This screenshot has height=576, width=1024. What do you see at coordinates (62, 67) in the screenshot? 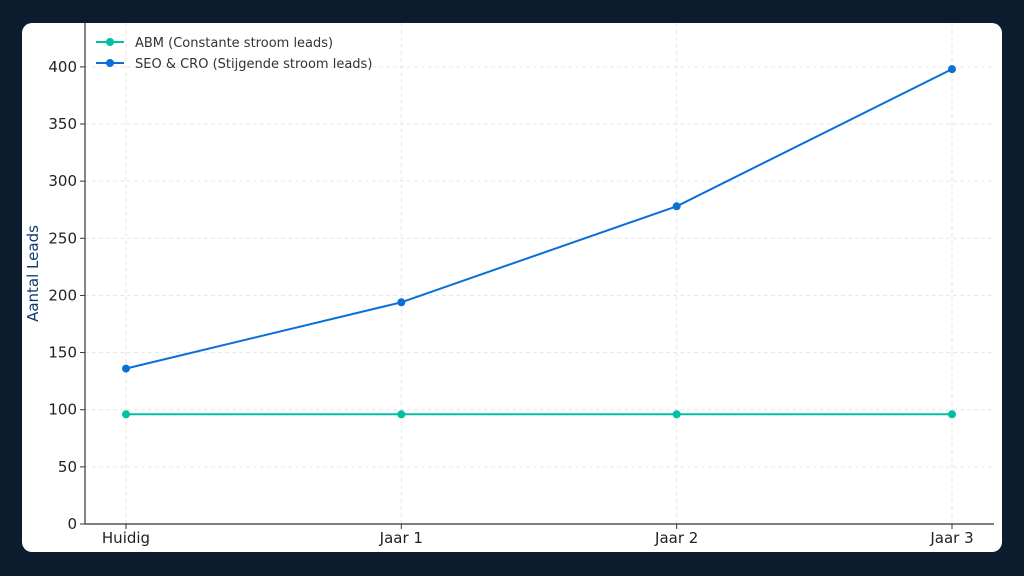
I see `y-tick-label: 400` at bounding box center [62, 67].